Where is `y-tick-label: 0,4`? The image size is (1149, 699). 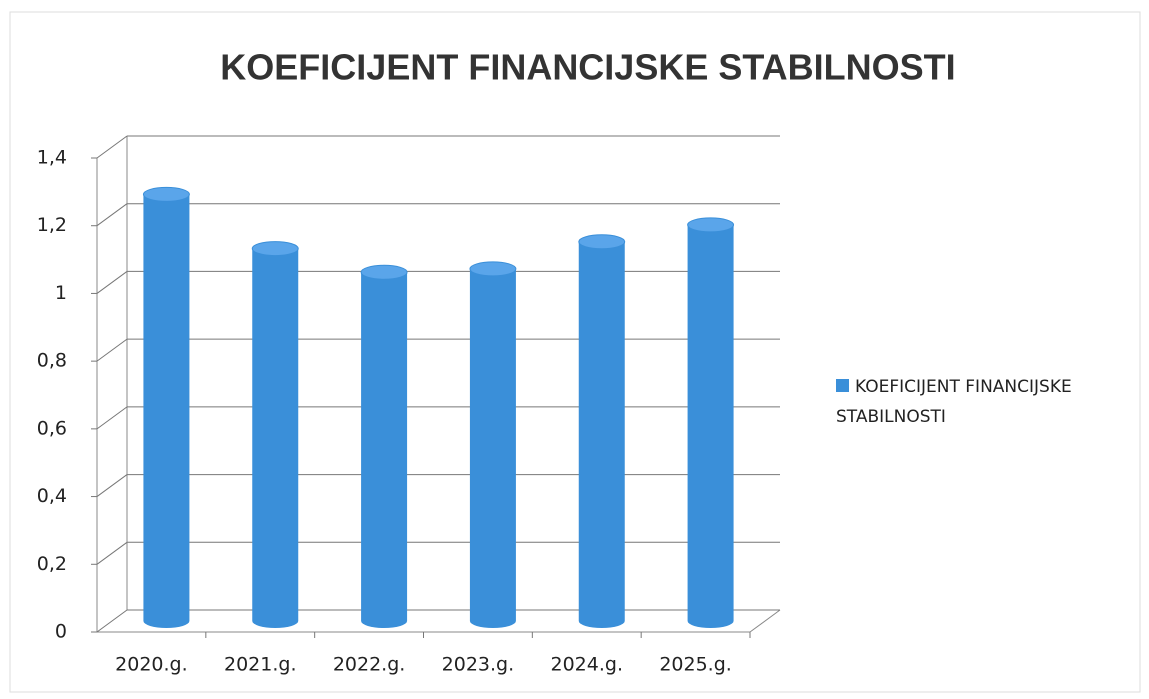
y-tick-label: 0,4 is located at coordinates (52, 496).